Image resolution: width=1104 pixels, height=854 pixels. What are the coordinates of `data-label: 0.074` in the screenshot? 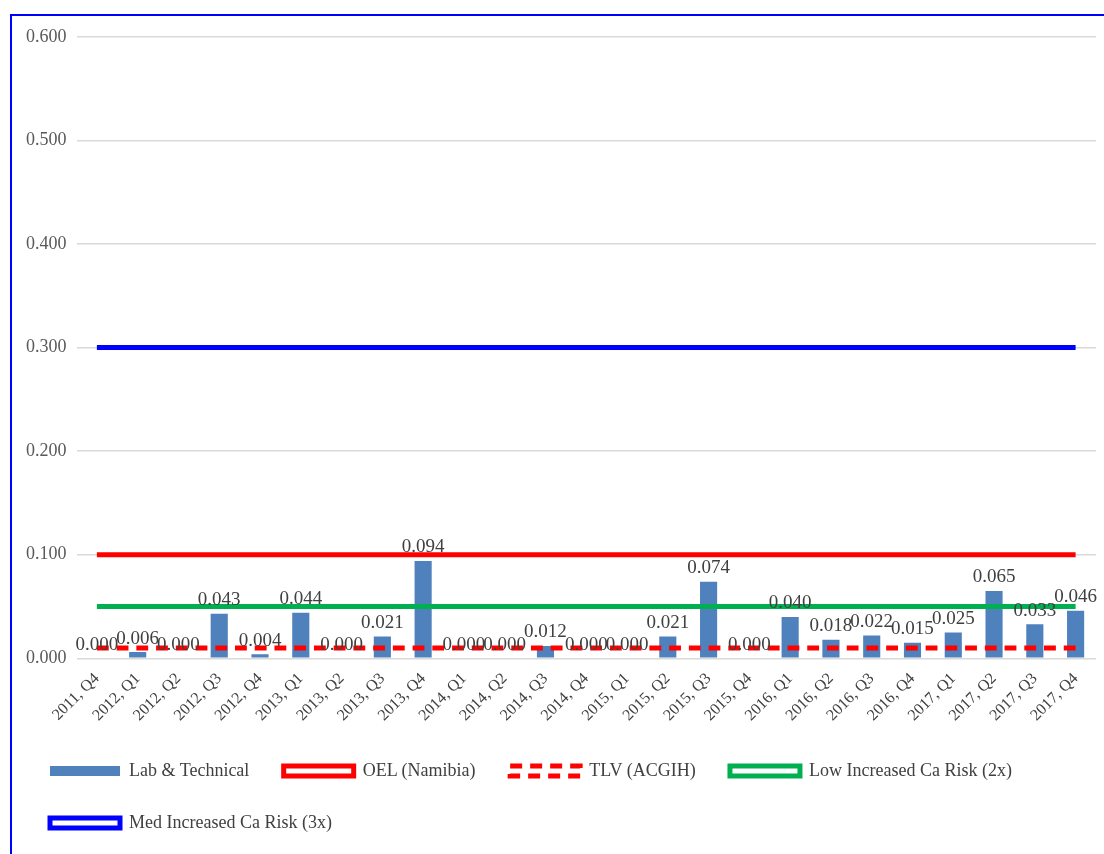 It's located at (709, 567).